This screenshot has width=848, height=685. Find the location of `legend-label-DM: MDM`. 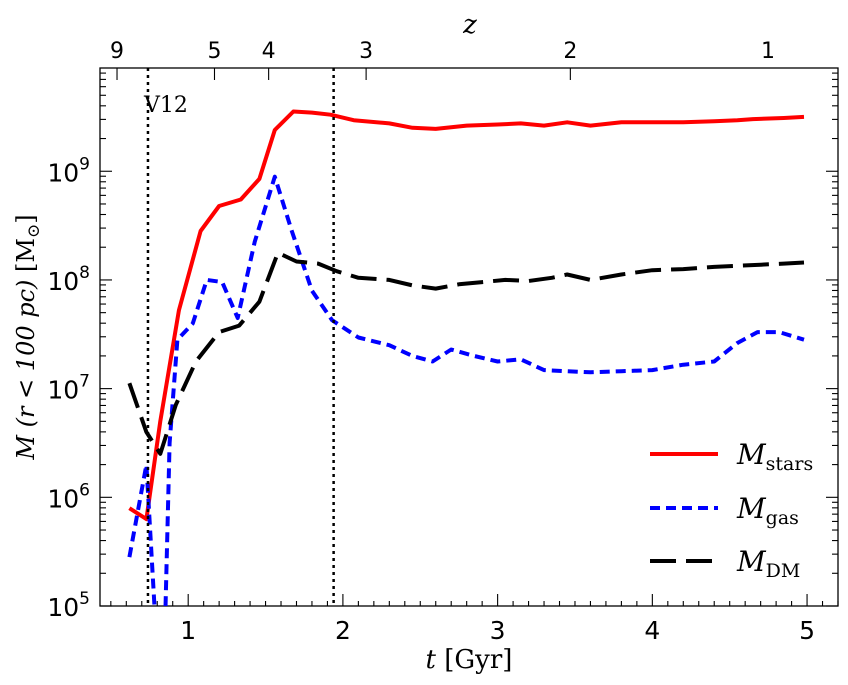

legend-label-DM: MDM is located at coordinates (768, 563).